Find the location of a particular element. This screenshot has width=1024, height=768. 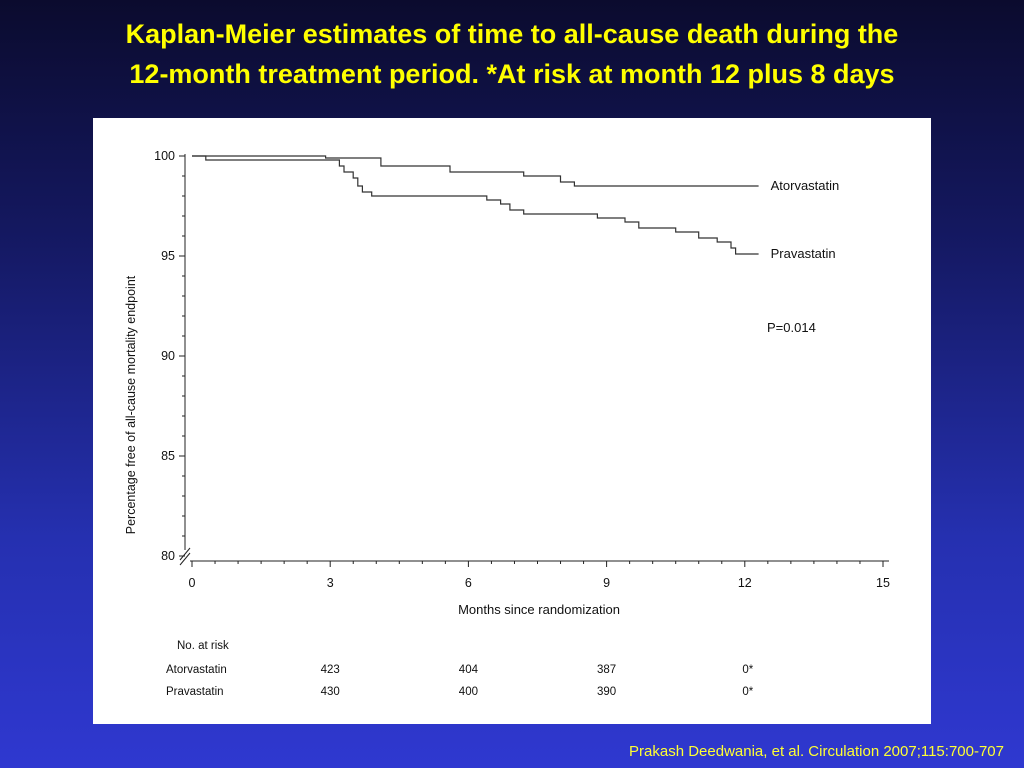

series-line-atorvastatin is located at coordinates (475, 171).